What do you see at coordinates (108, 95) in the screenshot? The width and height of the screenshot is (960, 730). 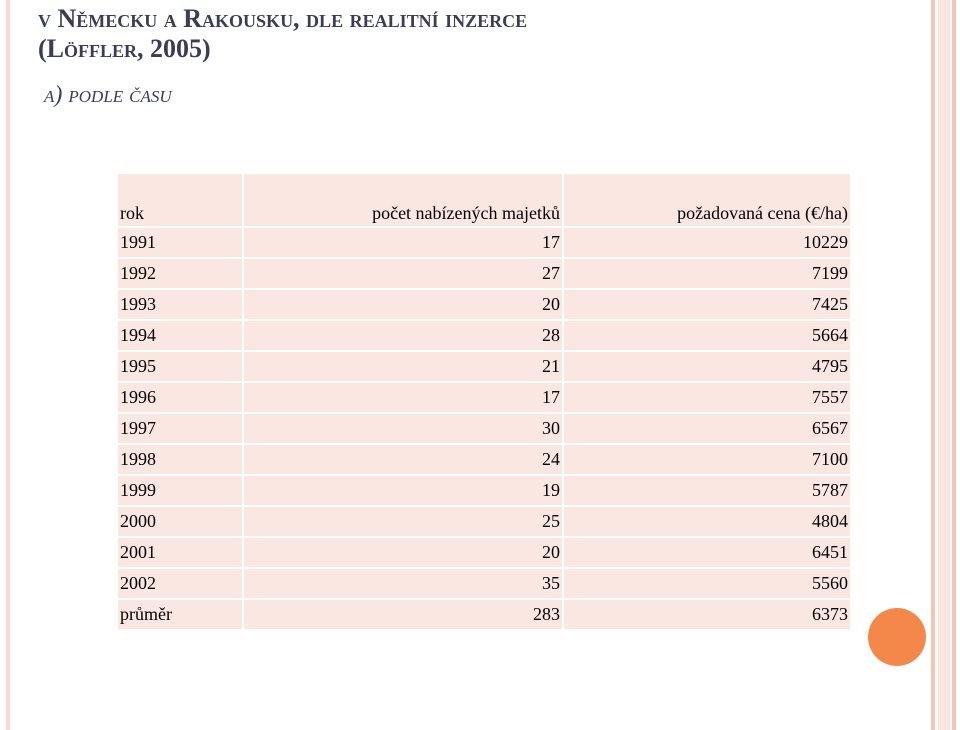 I see `slide-subtitle: a) podle času` at bounding box center [108, 95].